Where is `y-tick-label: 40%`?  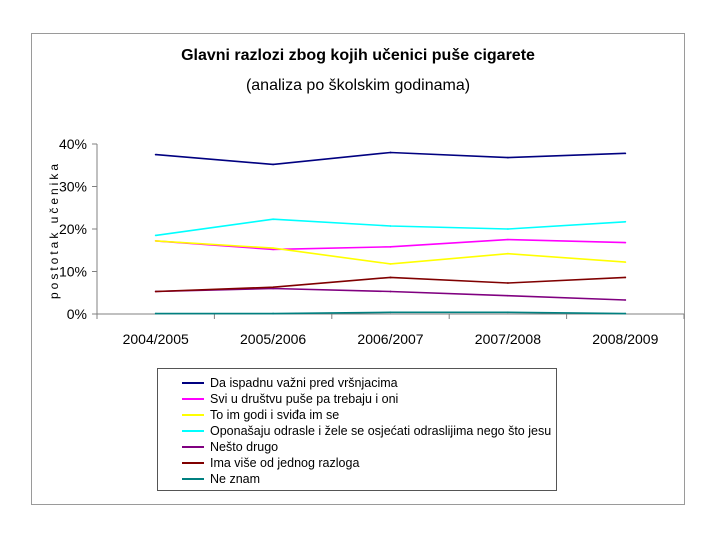
y-tick-label: 40% is located at coordinates (73, 144).